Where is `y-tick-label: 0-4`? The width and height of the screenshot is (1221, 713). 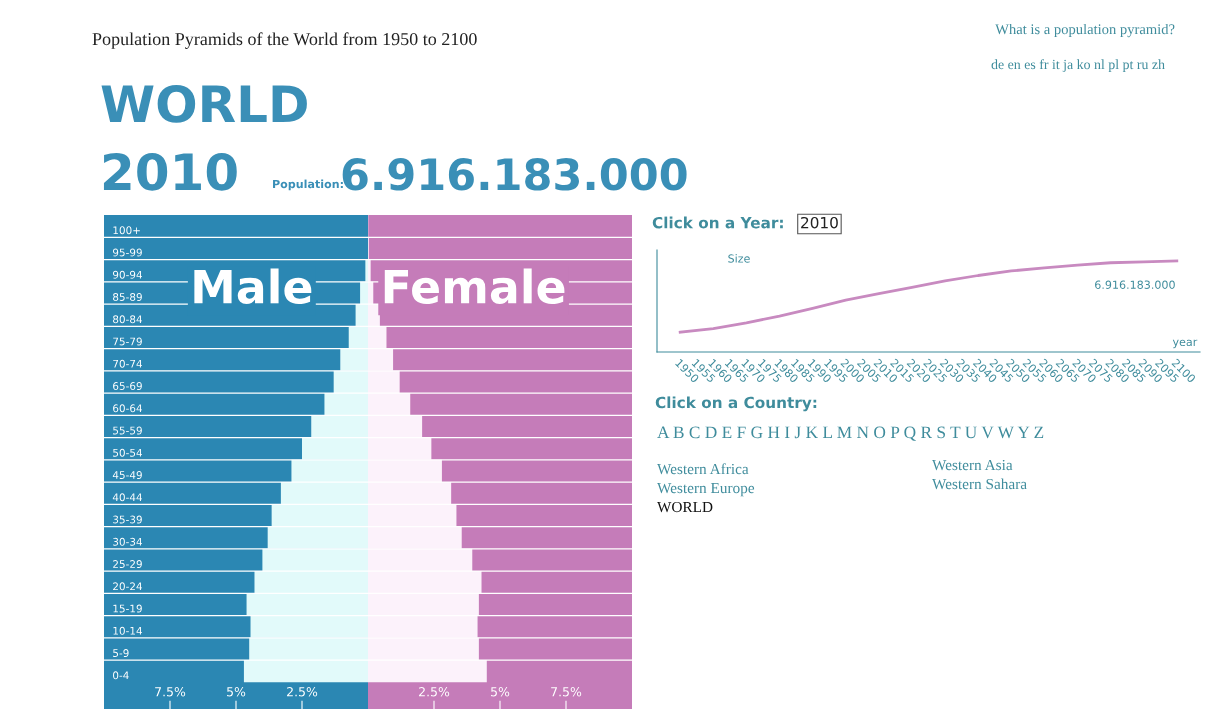 y-tick-label: 0-4 is located at coordinates (121, 675).